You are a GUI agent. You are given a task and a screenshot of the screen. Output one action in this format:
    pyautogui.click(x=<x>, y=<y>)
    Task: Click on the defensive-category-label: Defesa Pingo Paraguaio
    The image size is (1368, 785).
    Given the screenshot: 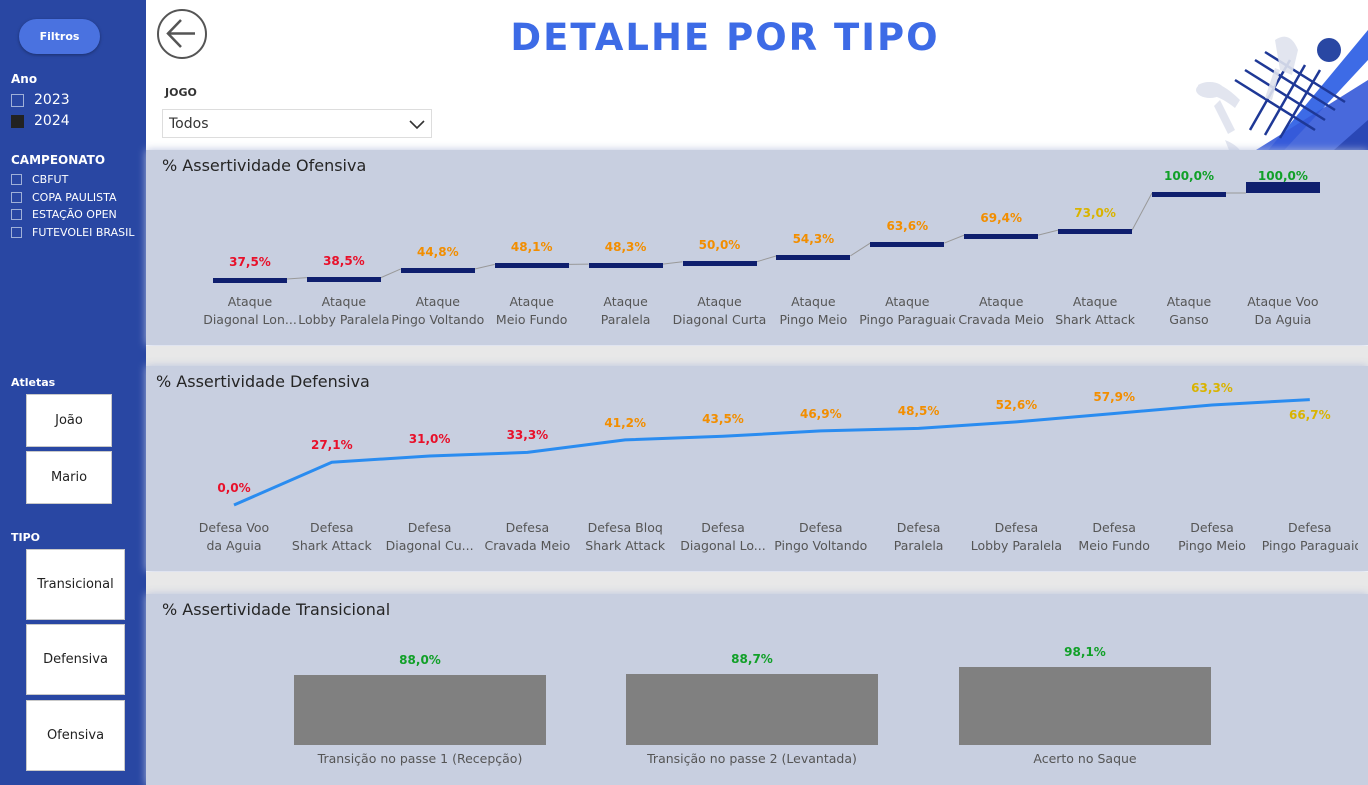 What is the action you would take?
    pyautogui.click(x=1309, y=536)
    